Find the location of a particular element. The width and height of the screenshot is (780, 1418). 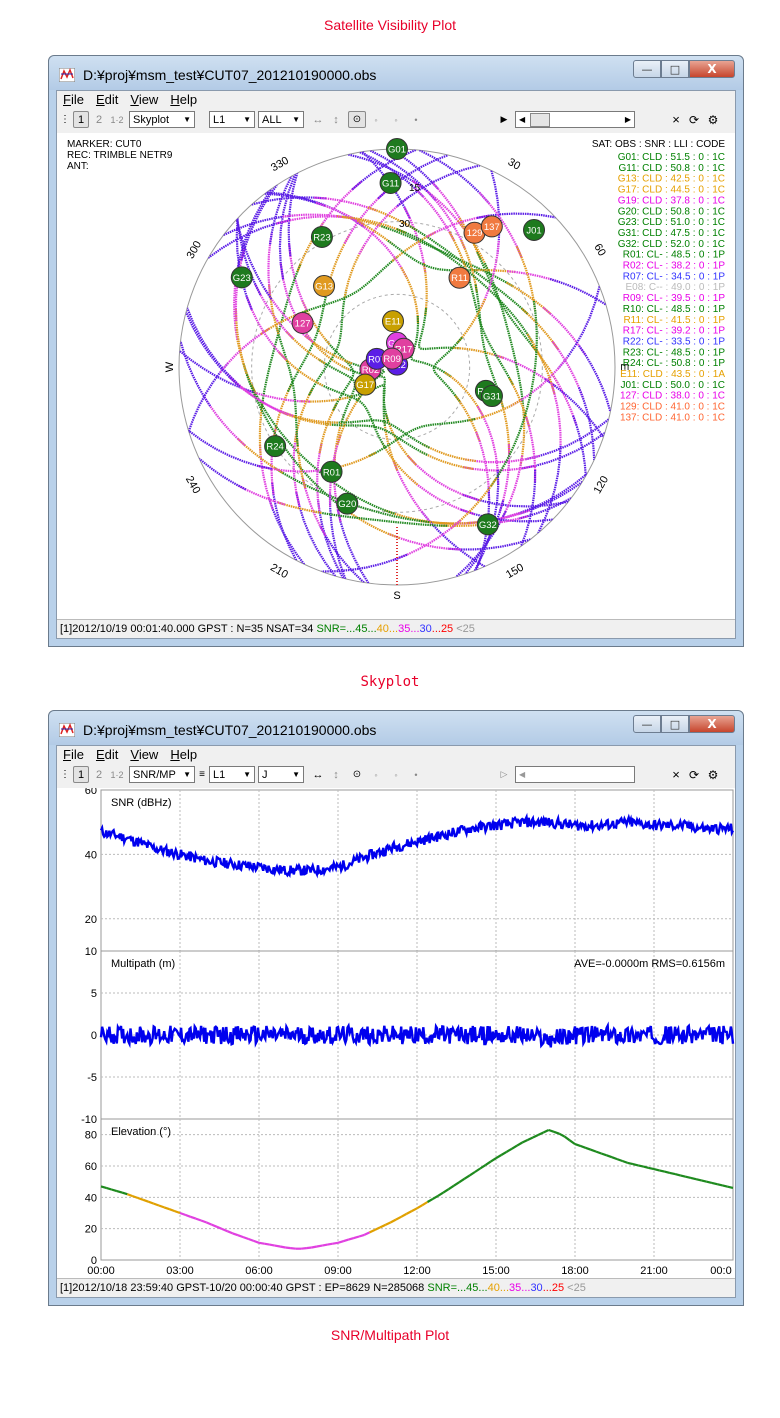

satellite-marker: G31 is located at coordinates (491, 396).